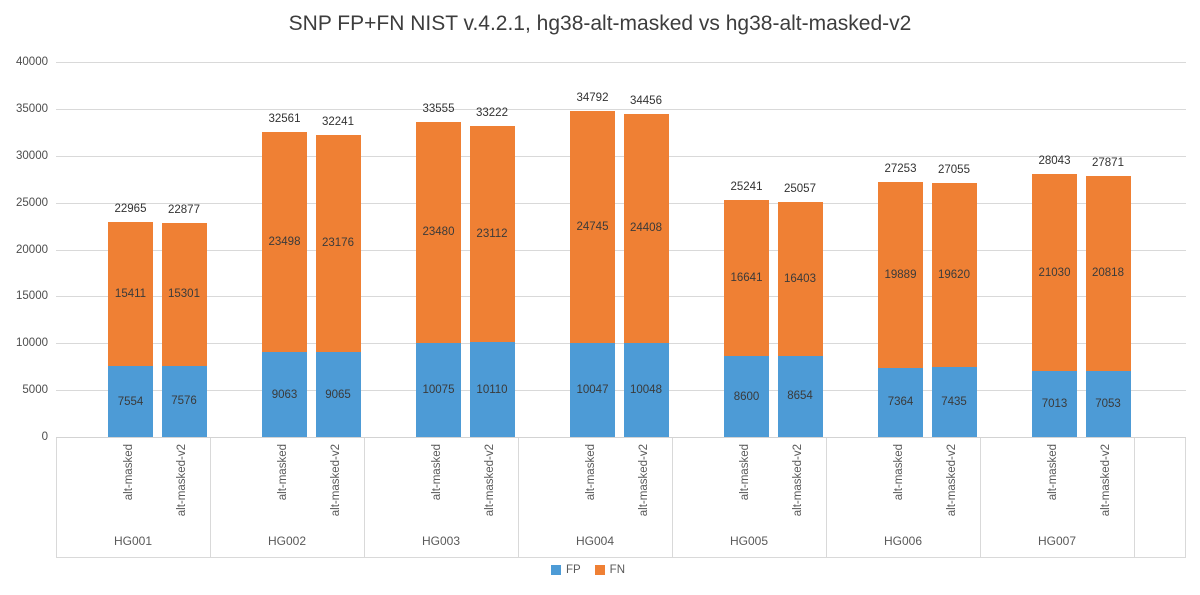 This screenshot has width=1200, height=595. What do you see at coordinates (44, 437) in the screenshot?
I see `y-axis-tick-label: 0` at bounding box center [44, 437].